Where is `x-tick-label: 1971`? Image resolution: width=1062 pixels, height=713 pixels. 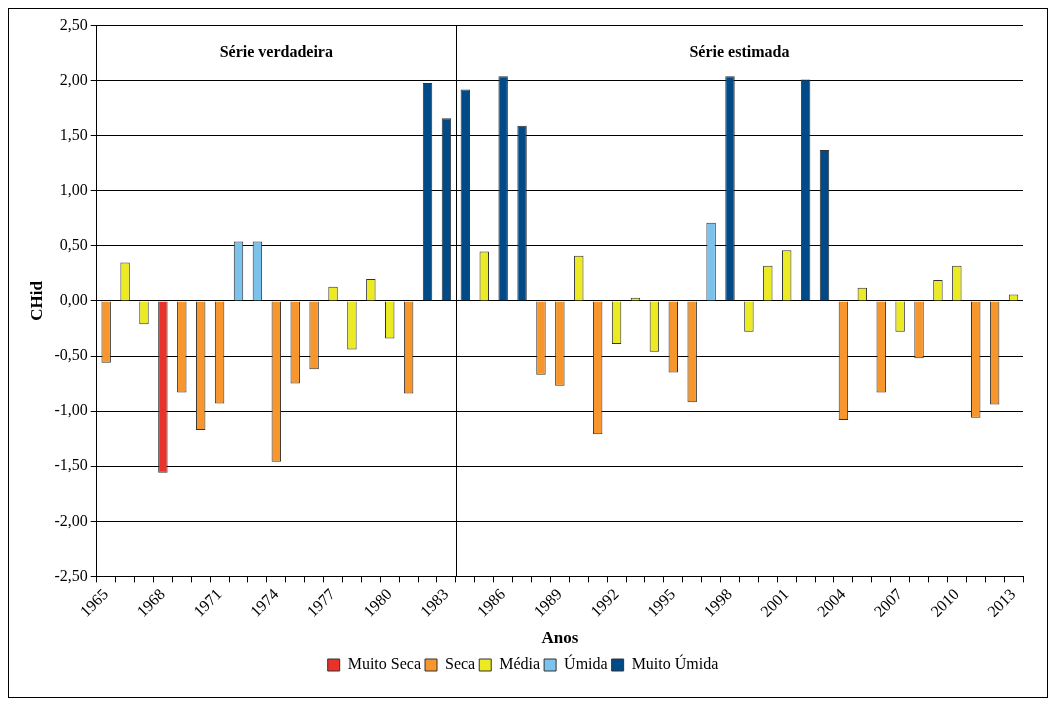
x-tick-label: 1971 is located at coordinates (207, 602).